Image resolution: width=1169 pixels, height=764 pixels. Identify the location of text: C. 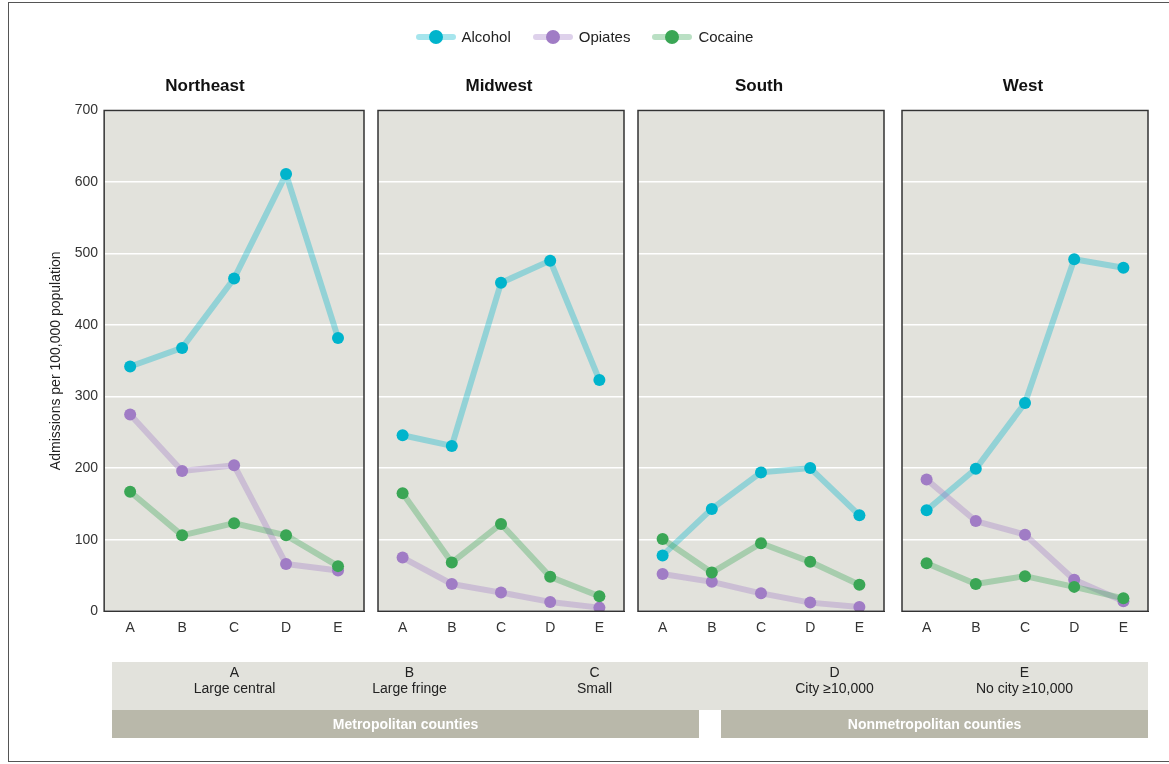
(594, 672).